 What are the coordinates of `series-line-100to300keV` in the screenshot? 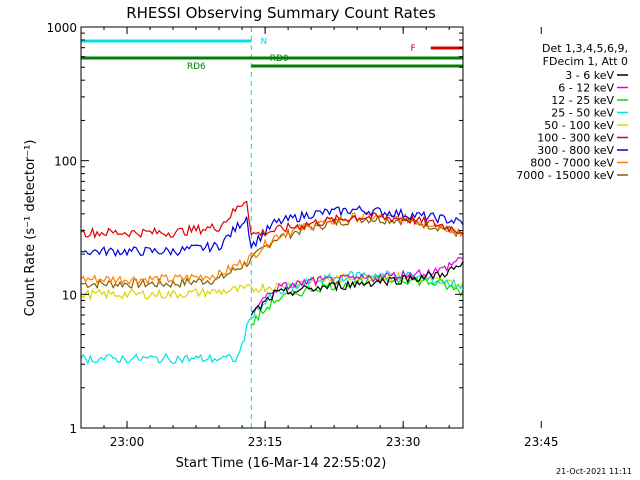 It's located at (272, 220).